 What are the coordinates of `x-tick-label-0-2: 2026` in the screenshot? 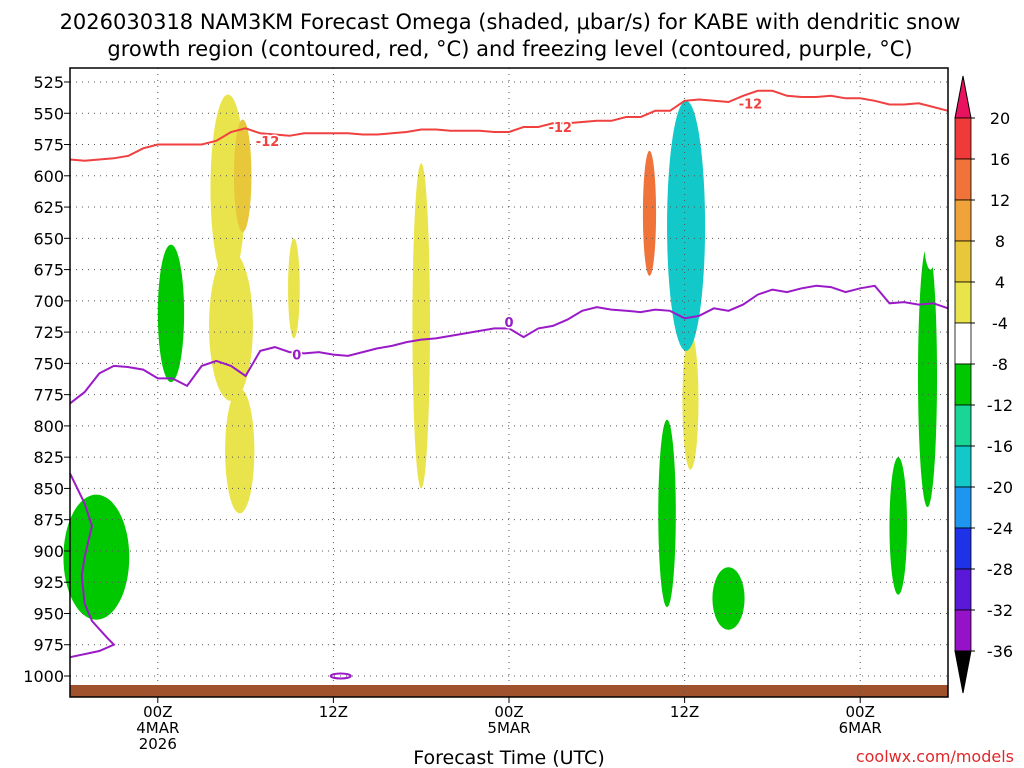 It's located at (158, 744).